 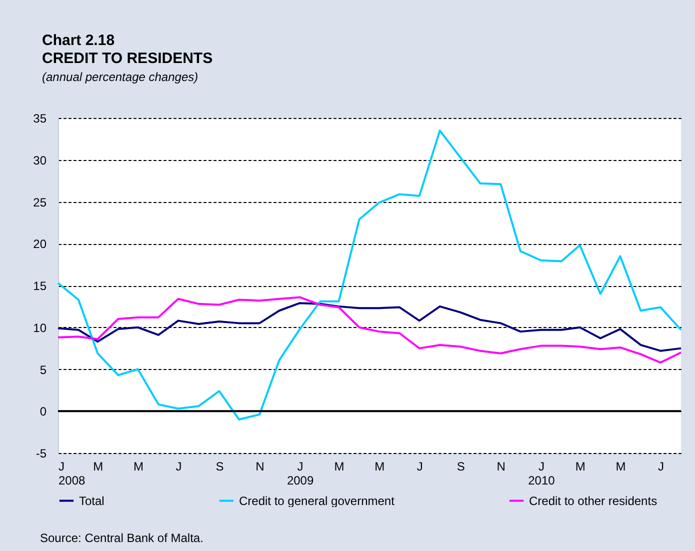 What do you see at coordinates (72, 474) in the screenshot?
I see `x-tick-label: J 2008` at bounding box center [72, 474].